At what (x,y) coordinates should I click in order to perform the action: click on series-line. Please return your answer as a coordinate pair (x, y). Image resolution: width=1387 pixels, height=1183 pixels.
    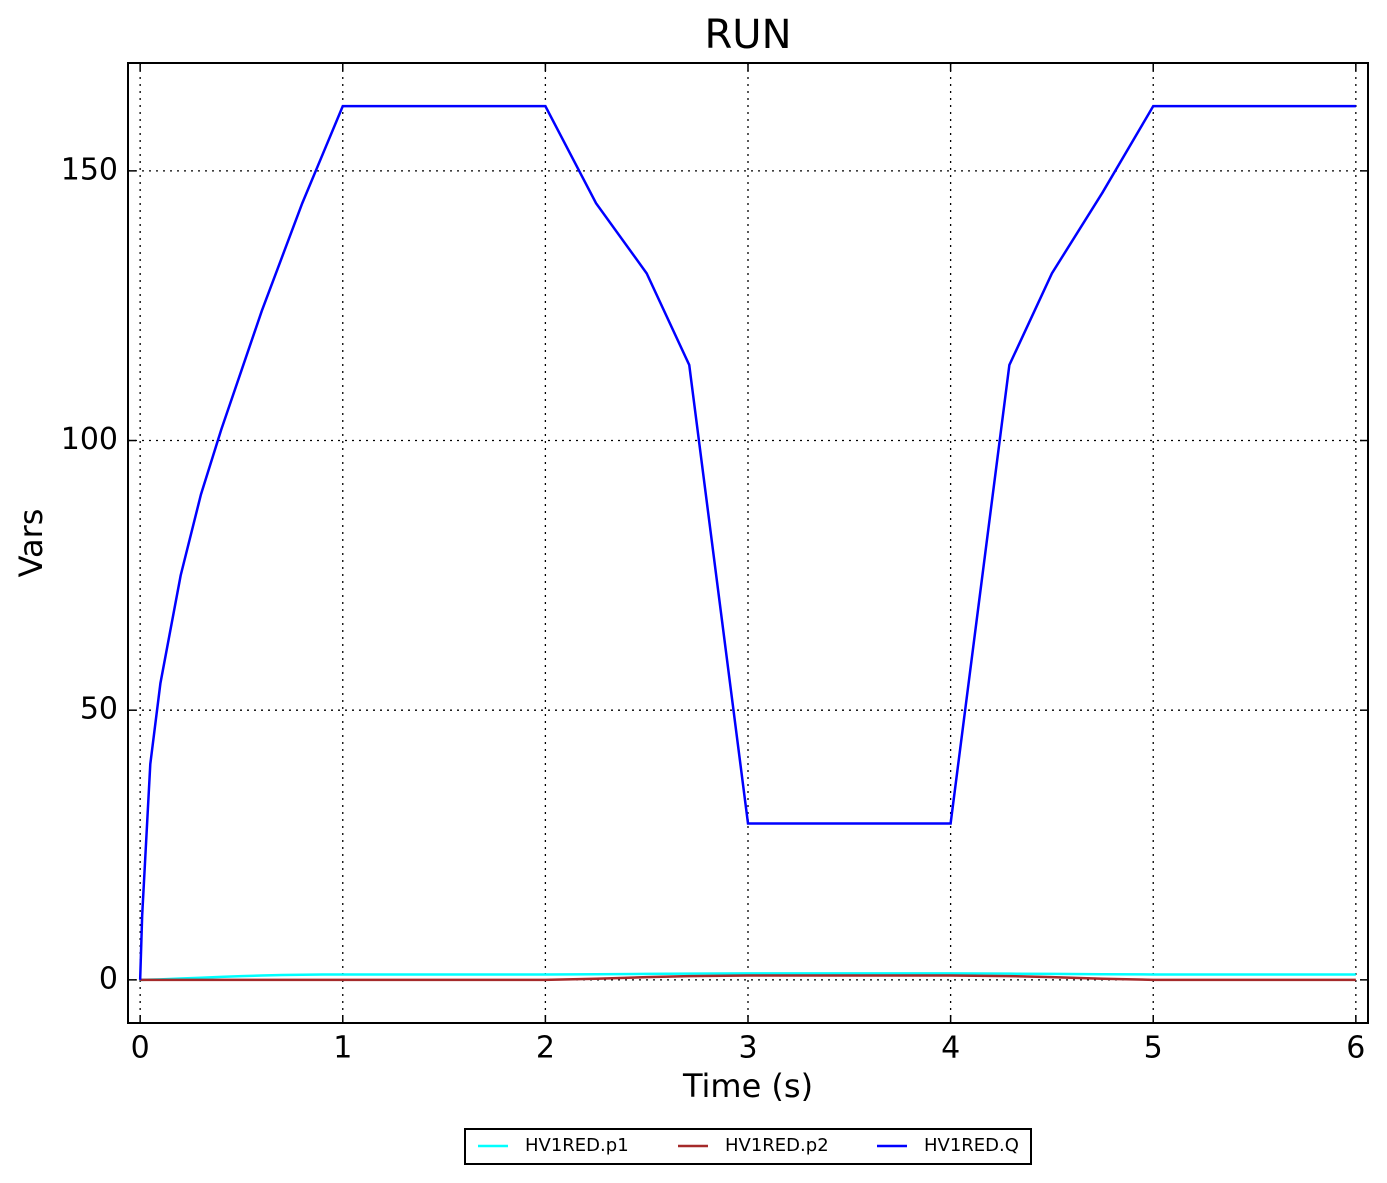
    Looking at the image, I should click on (748, 978).